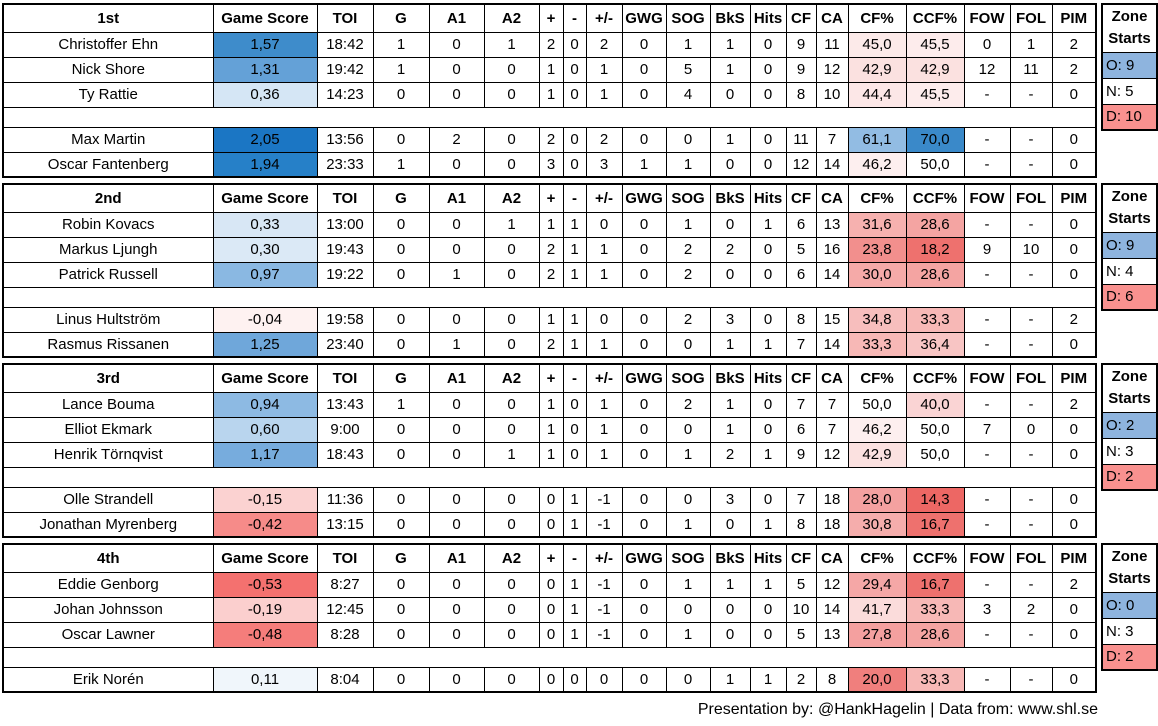  What do you see at coordinates (345, 18) in the screenshot?
I see `column-header: TOI` at bounding box center [345, 18].